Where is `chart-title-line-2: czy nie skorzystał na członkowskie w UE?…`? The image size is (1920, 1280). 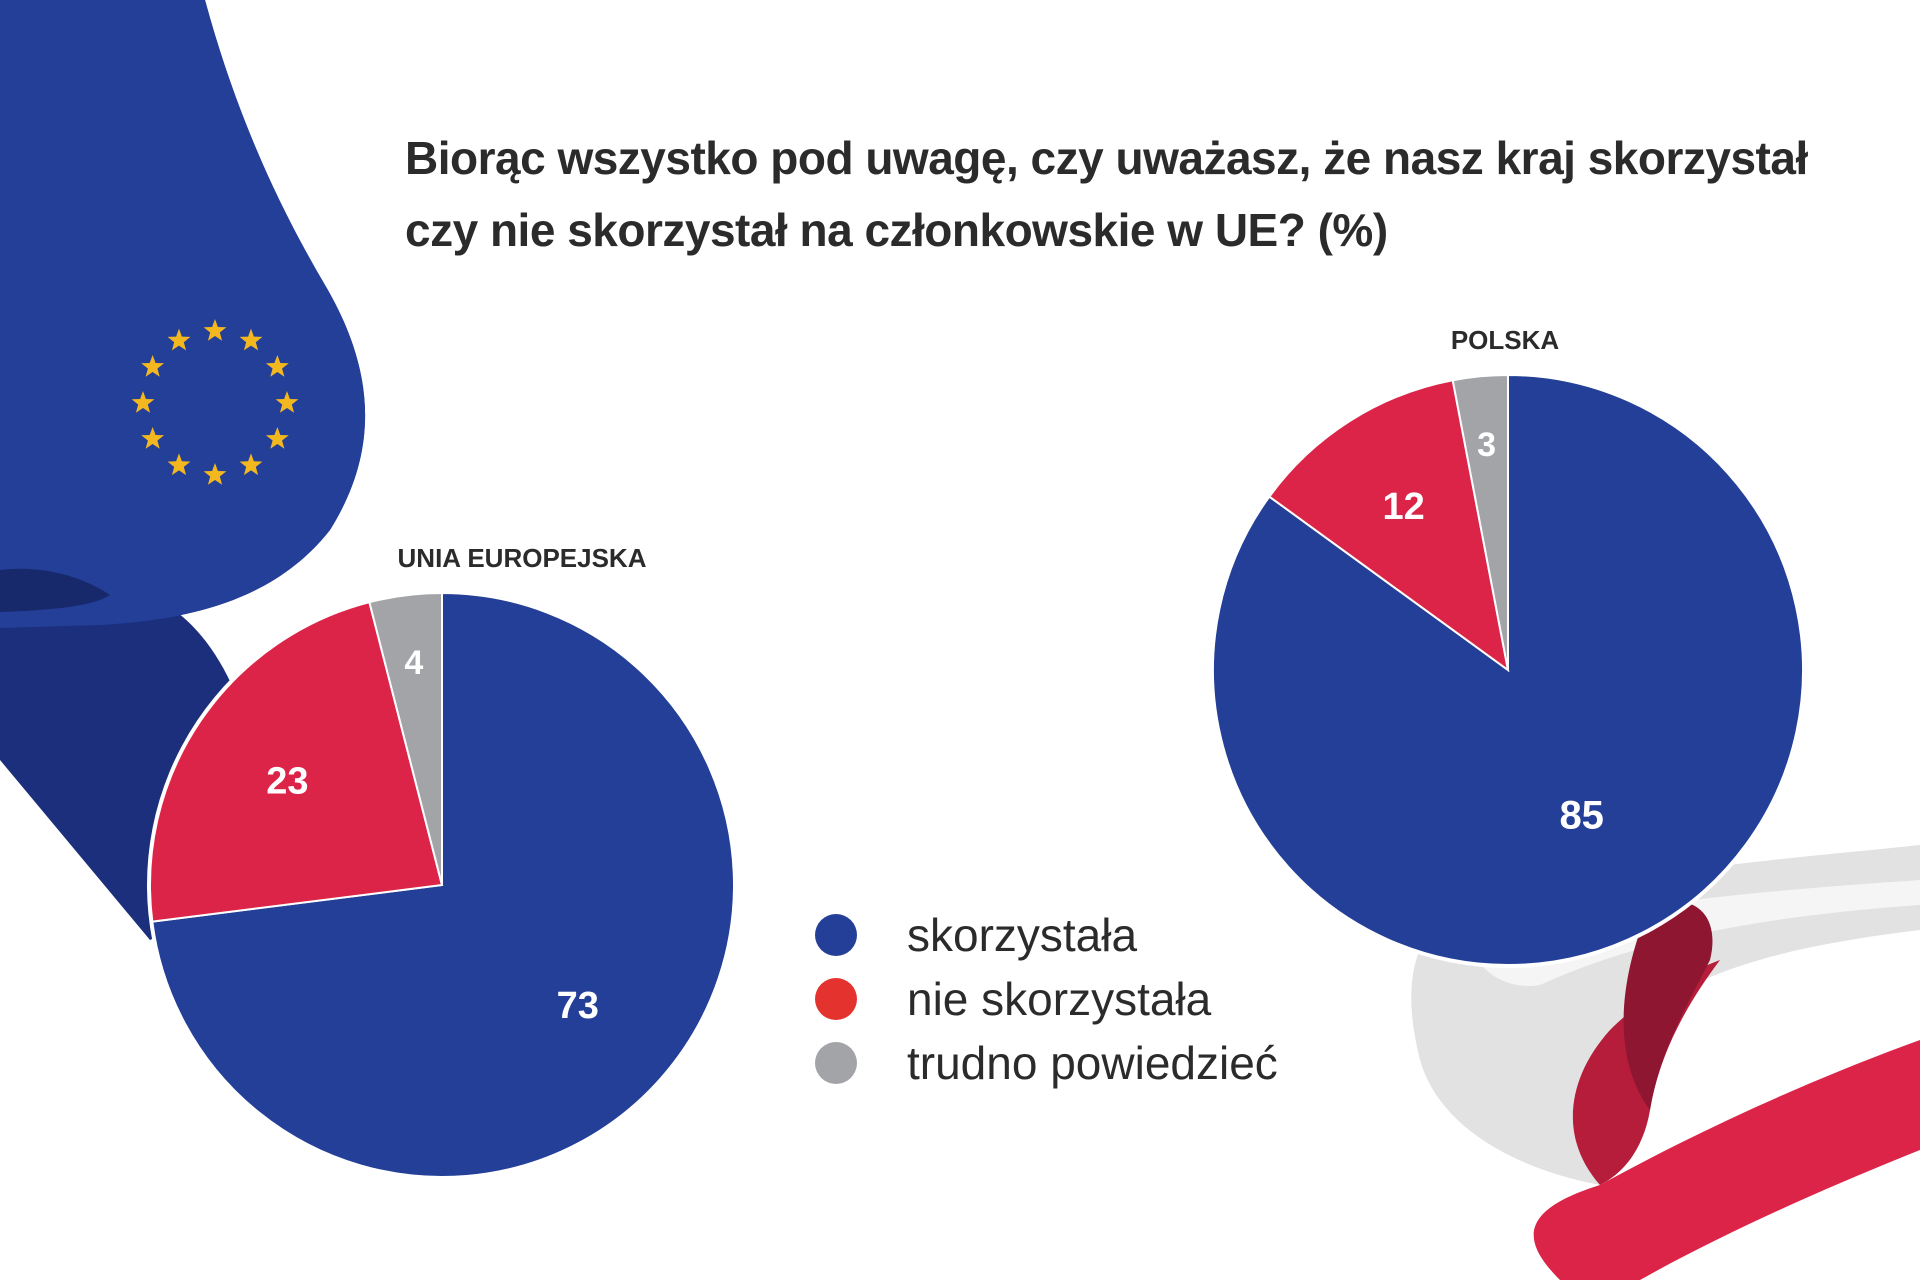
chart-title-line-2: czy nie skorzystał na członkowskie w UE?… is located at coordinates (896, 230).